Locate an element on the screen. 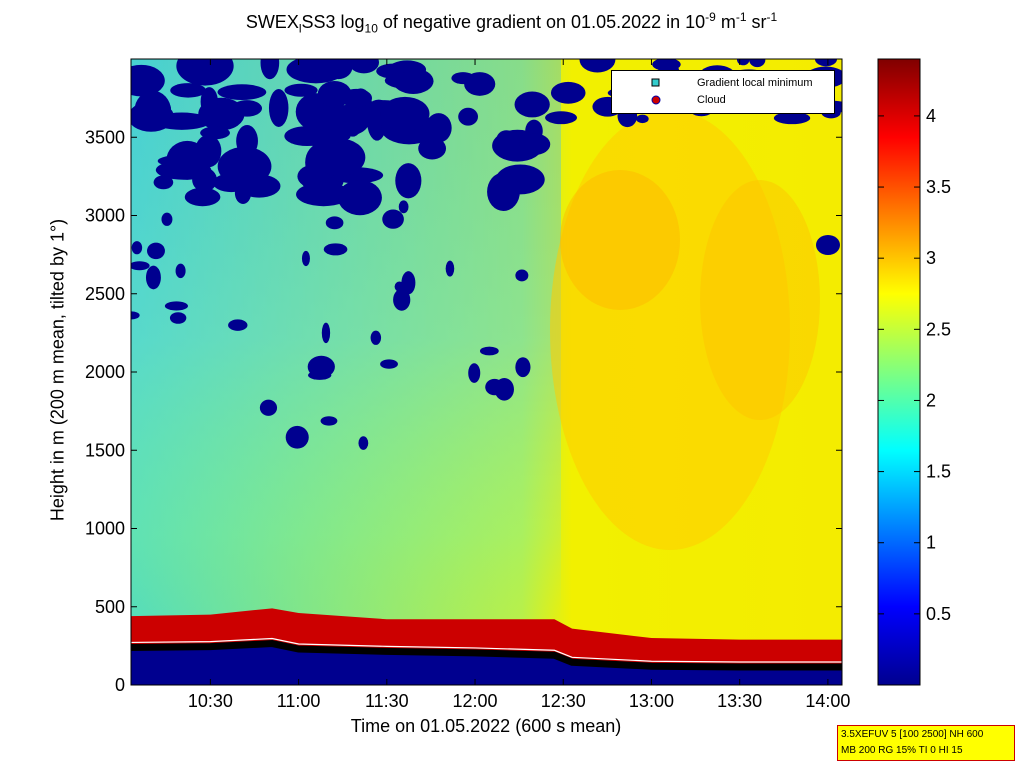 The width and height of the screenshot is (1023, 767). x-tick-label: 13:30 is located at coordinates (739, 701).